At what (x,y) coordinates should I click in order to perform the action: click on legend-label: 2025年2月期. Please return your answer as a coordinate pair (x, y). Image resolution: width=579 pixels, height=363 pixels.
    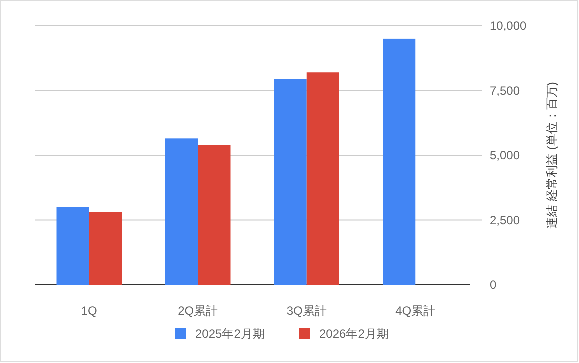
    Looking at the image, I should click on (230, 334).